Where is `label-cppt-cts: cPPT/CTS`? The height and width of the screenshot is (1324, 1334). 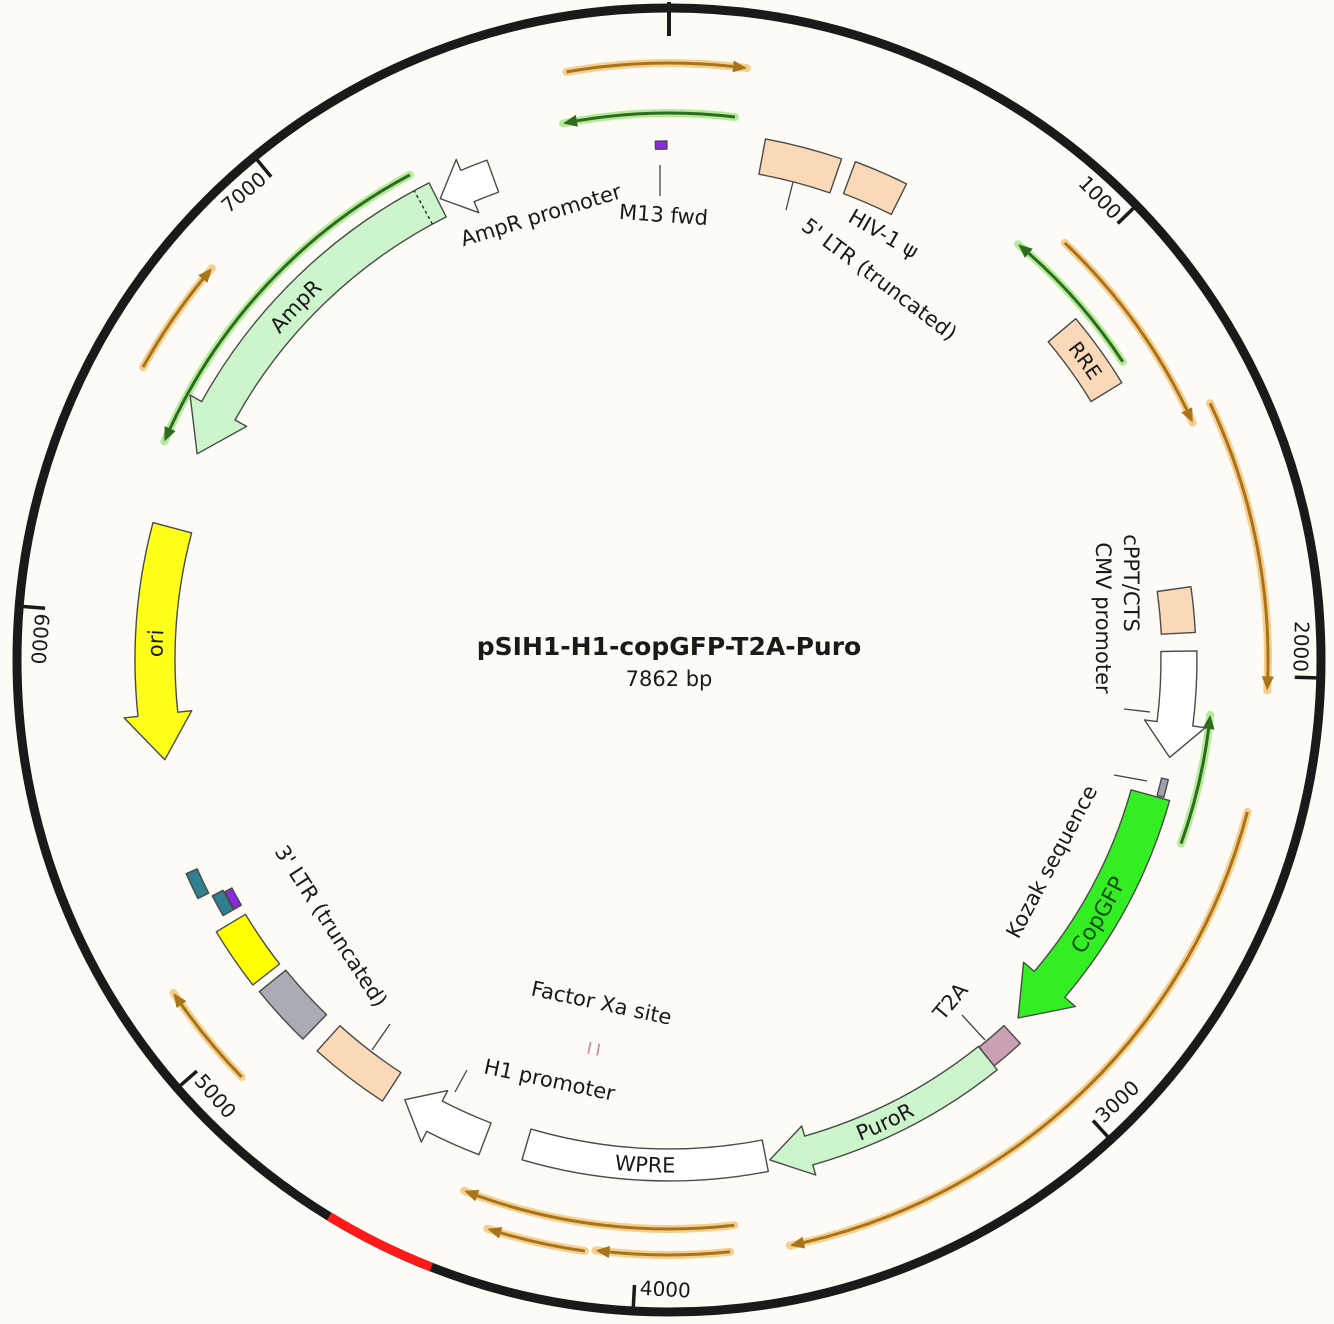
label-cppt-cts: cPPT/CTS is located at coordinates (1131, 583).